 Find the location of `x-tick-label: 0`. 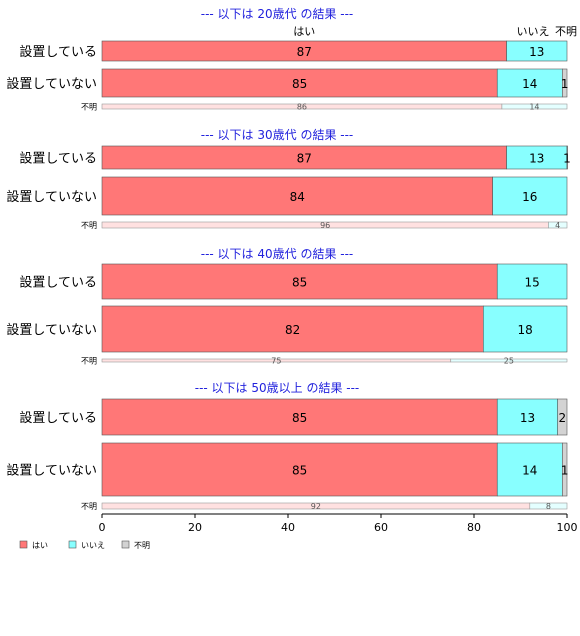

x-tick-label: 0 is located at coordinates (102, 527).